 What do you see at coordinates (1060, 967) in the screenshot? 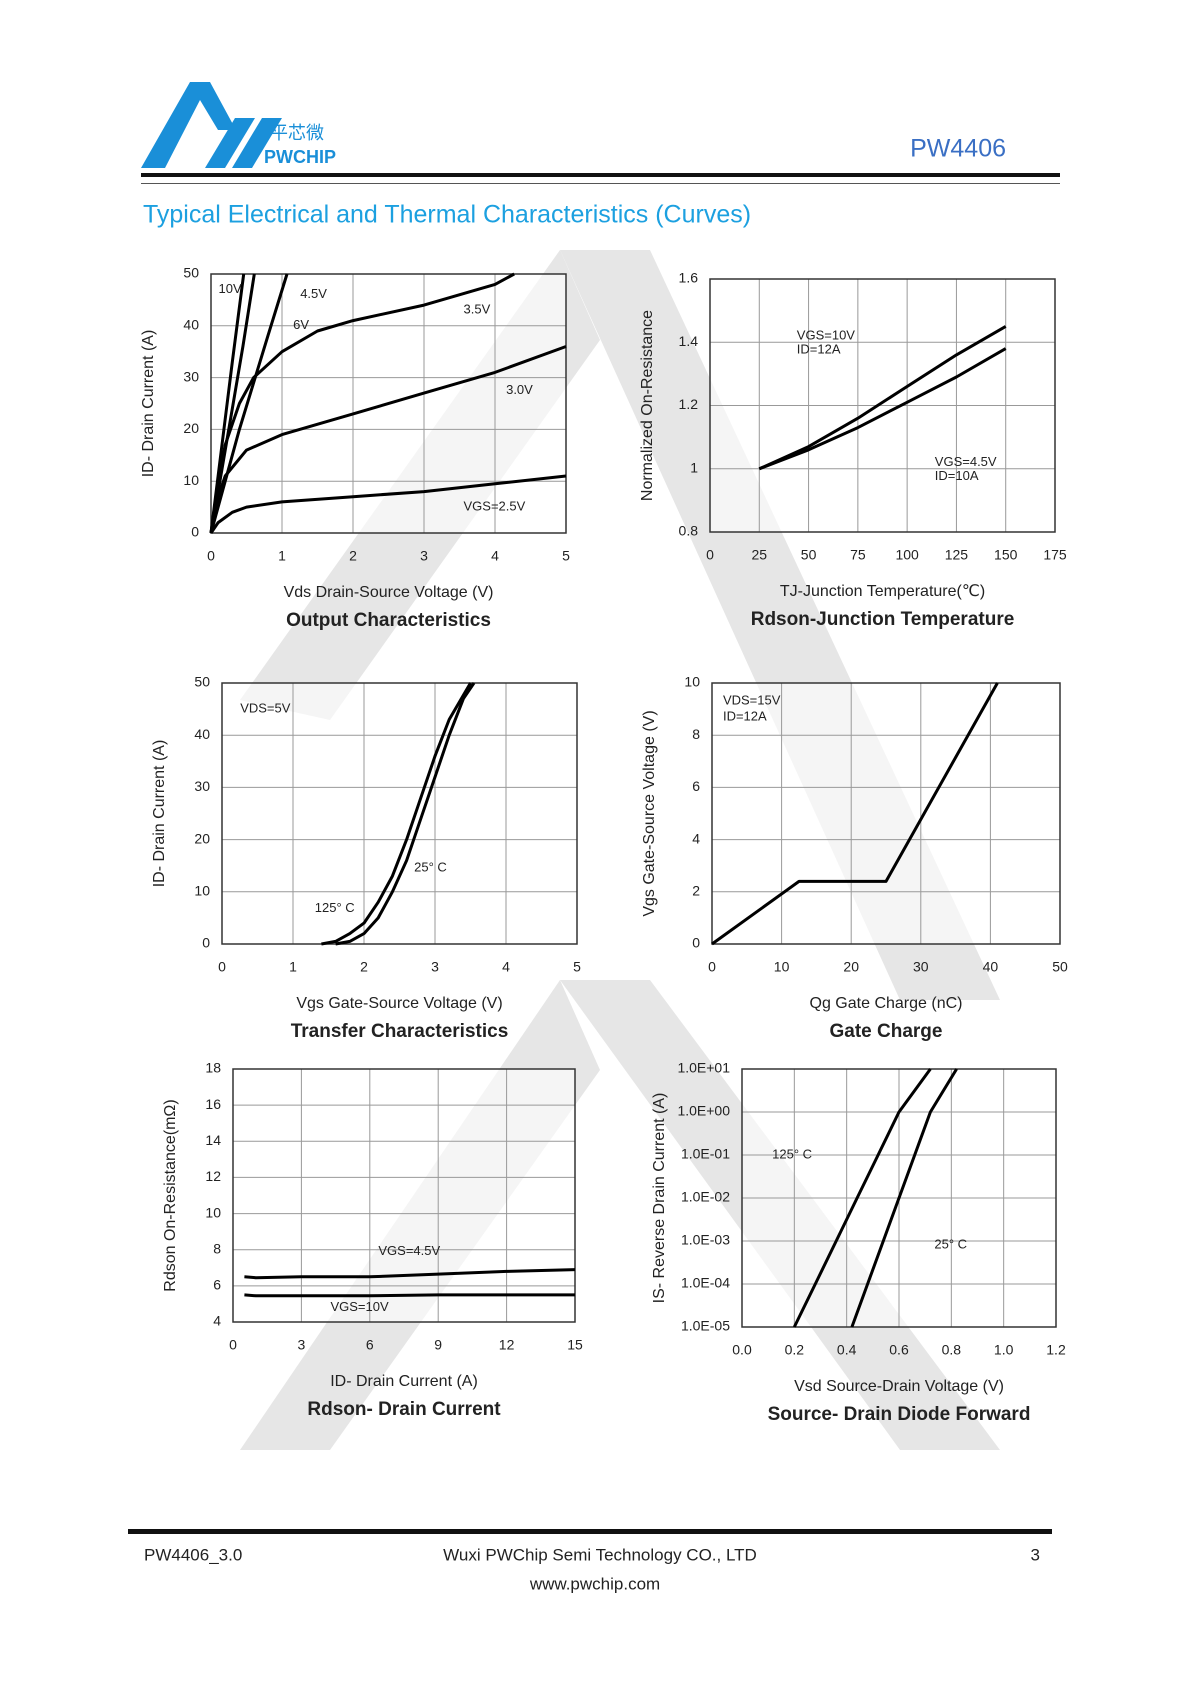
I see `x-tick-label: 50` at bounding box center [1060, 967].